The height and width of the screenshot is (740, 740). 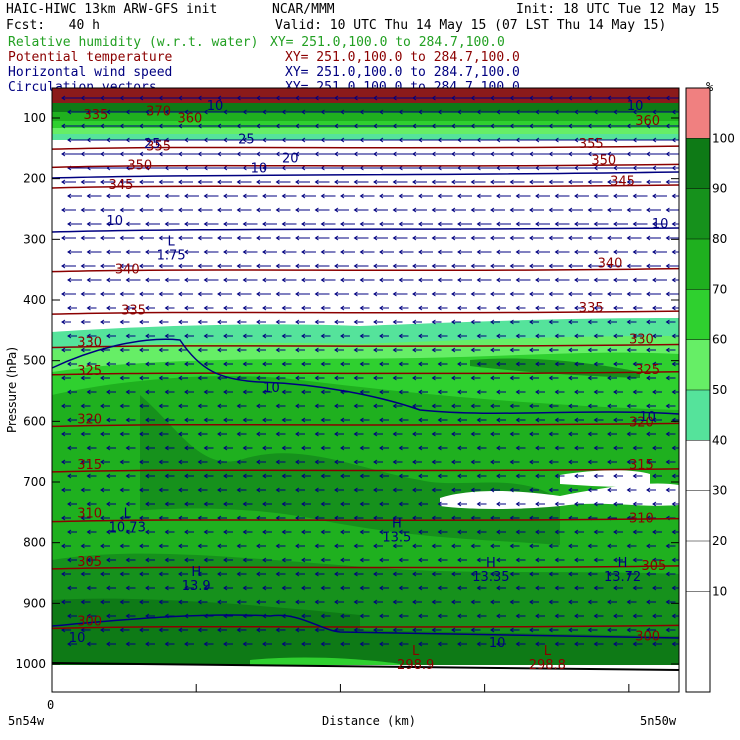 I want to click on theta-contour, so click(x=365, y=346).